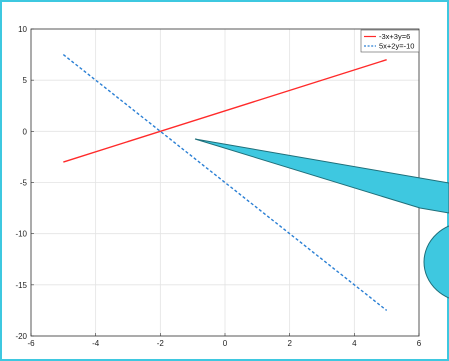 This screenshot has height=361, width=449. I want to click on y-tick-label: -15, so click(21, 285).